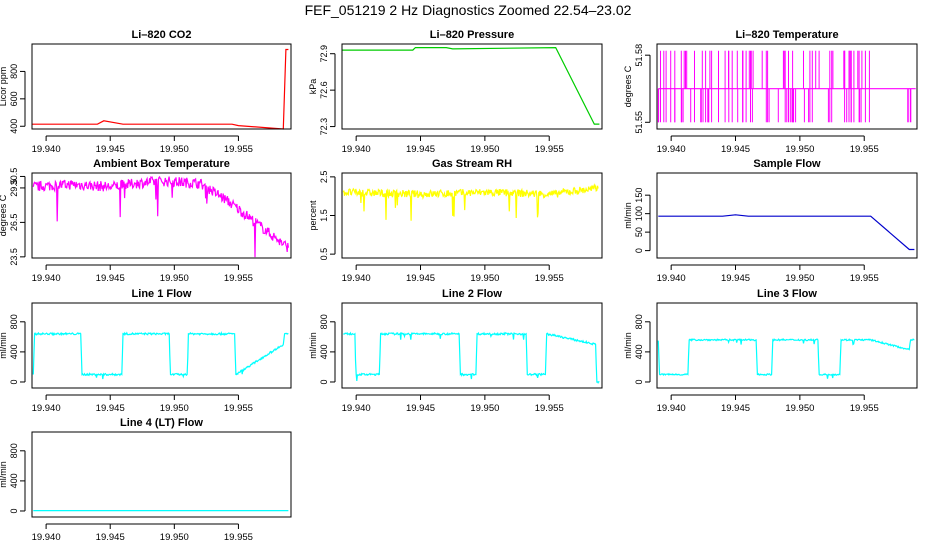 This screenshot has height=540, width=936. Describe the element at coordinates (472, 164) in the screenshot. I see `panel-title: Gas Stream RH` at that location.